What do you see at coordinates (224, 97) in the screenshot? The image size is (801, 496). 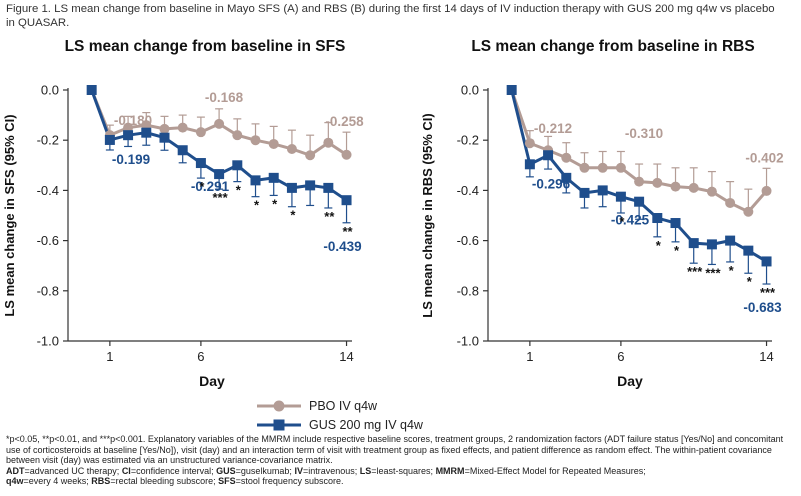 I see `pbo-value-label: -0.168` at bounding box center [224, 97].